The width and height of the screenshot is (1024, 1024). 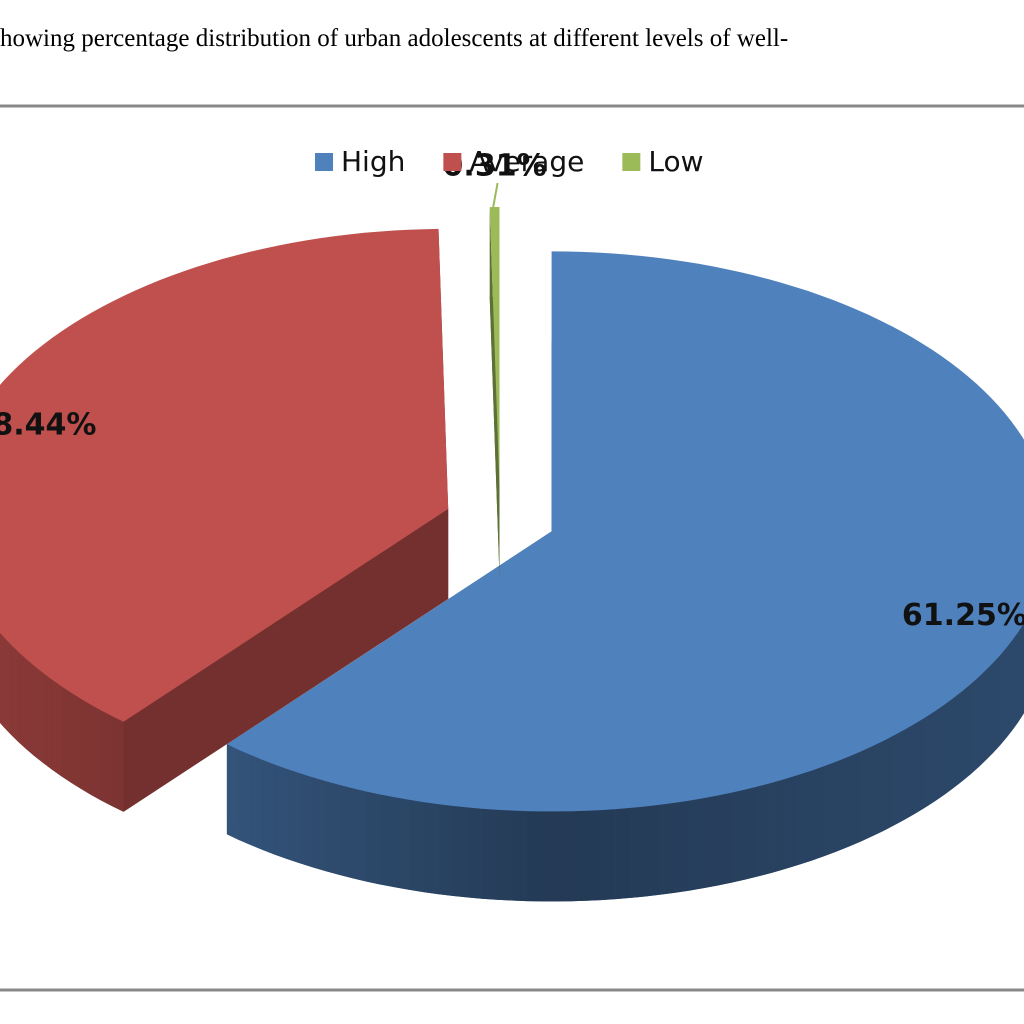 What do you see at coordinates (494, 347) in the screenshot?
I see `slice-top` at bounding box center [494, 347].